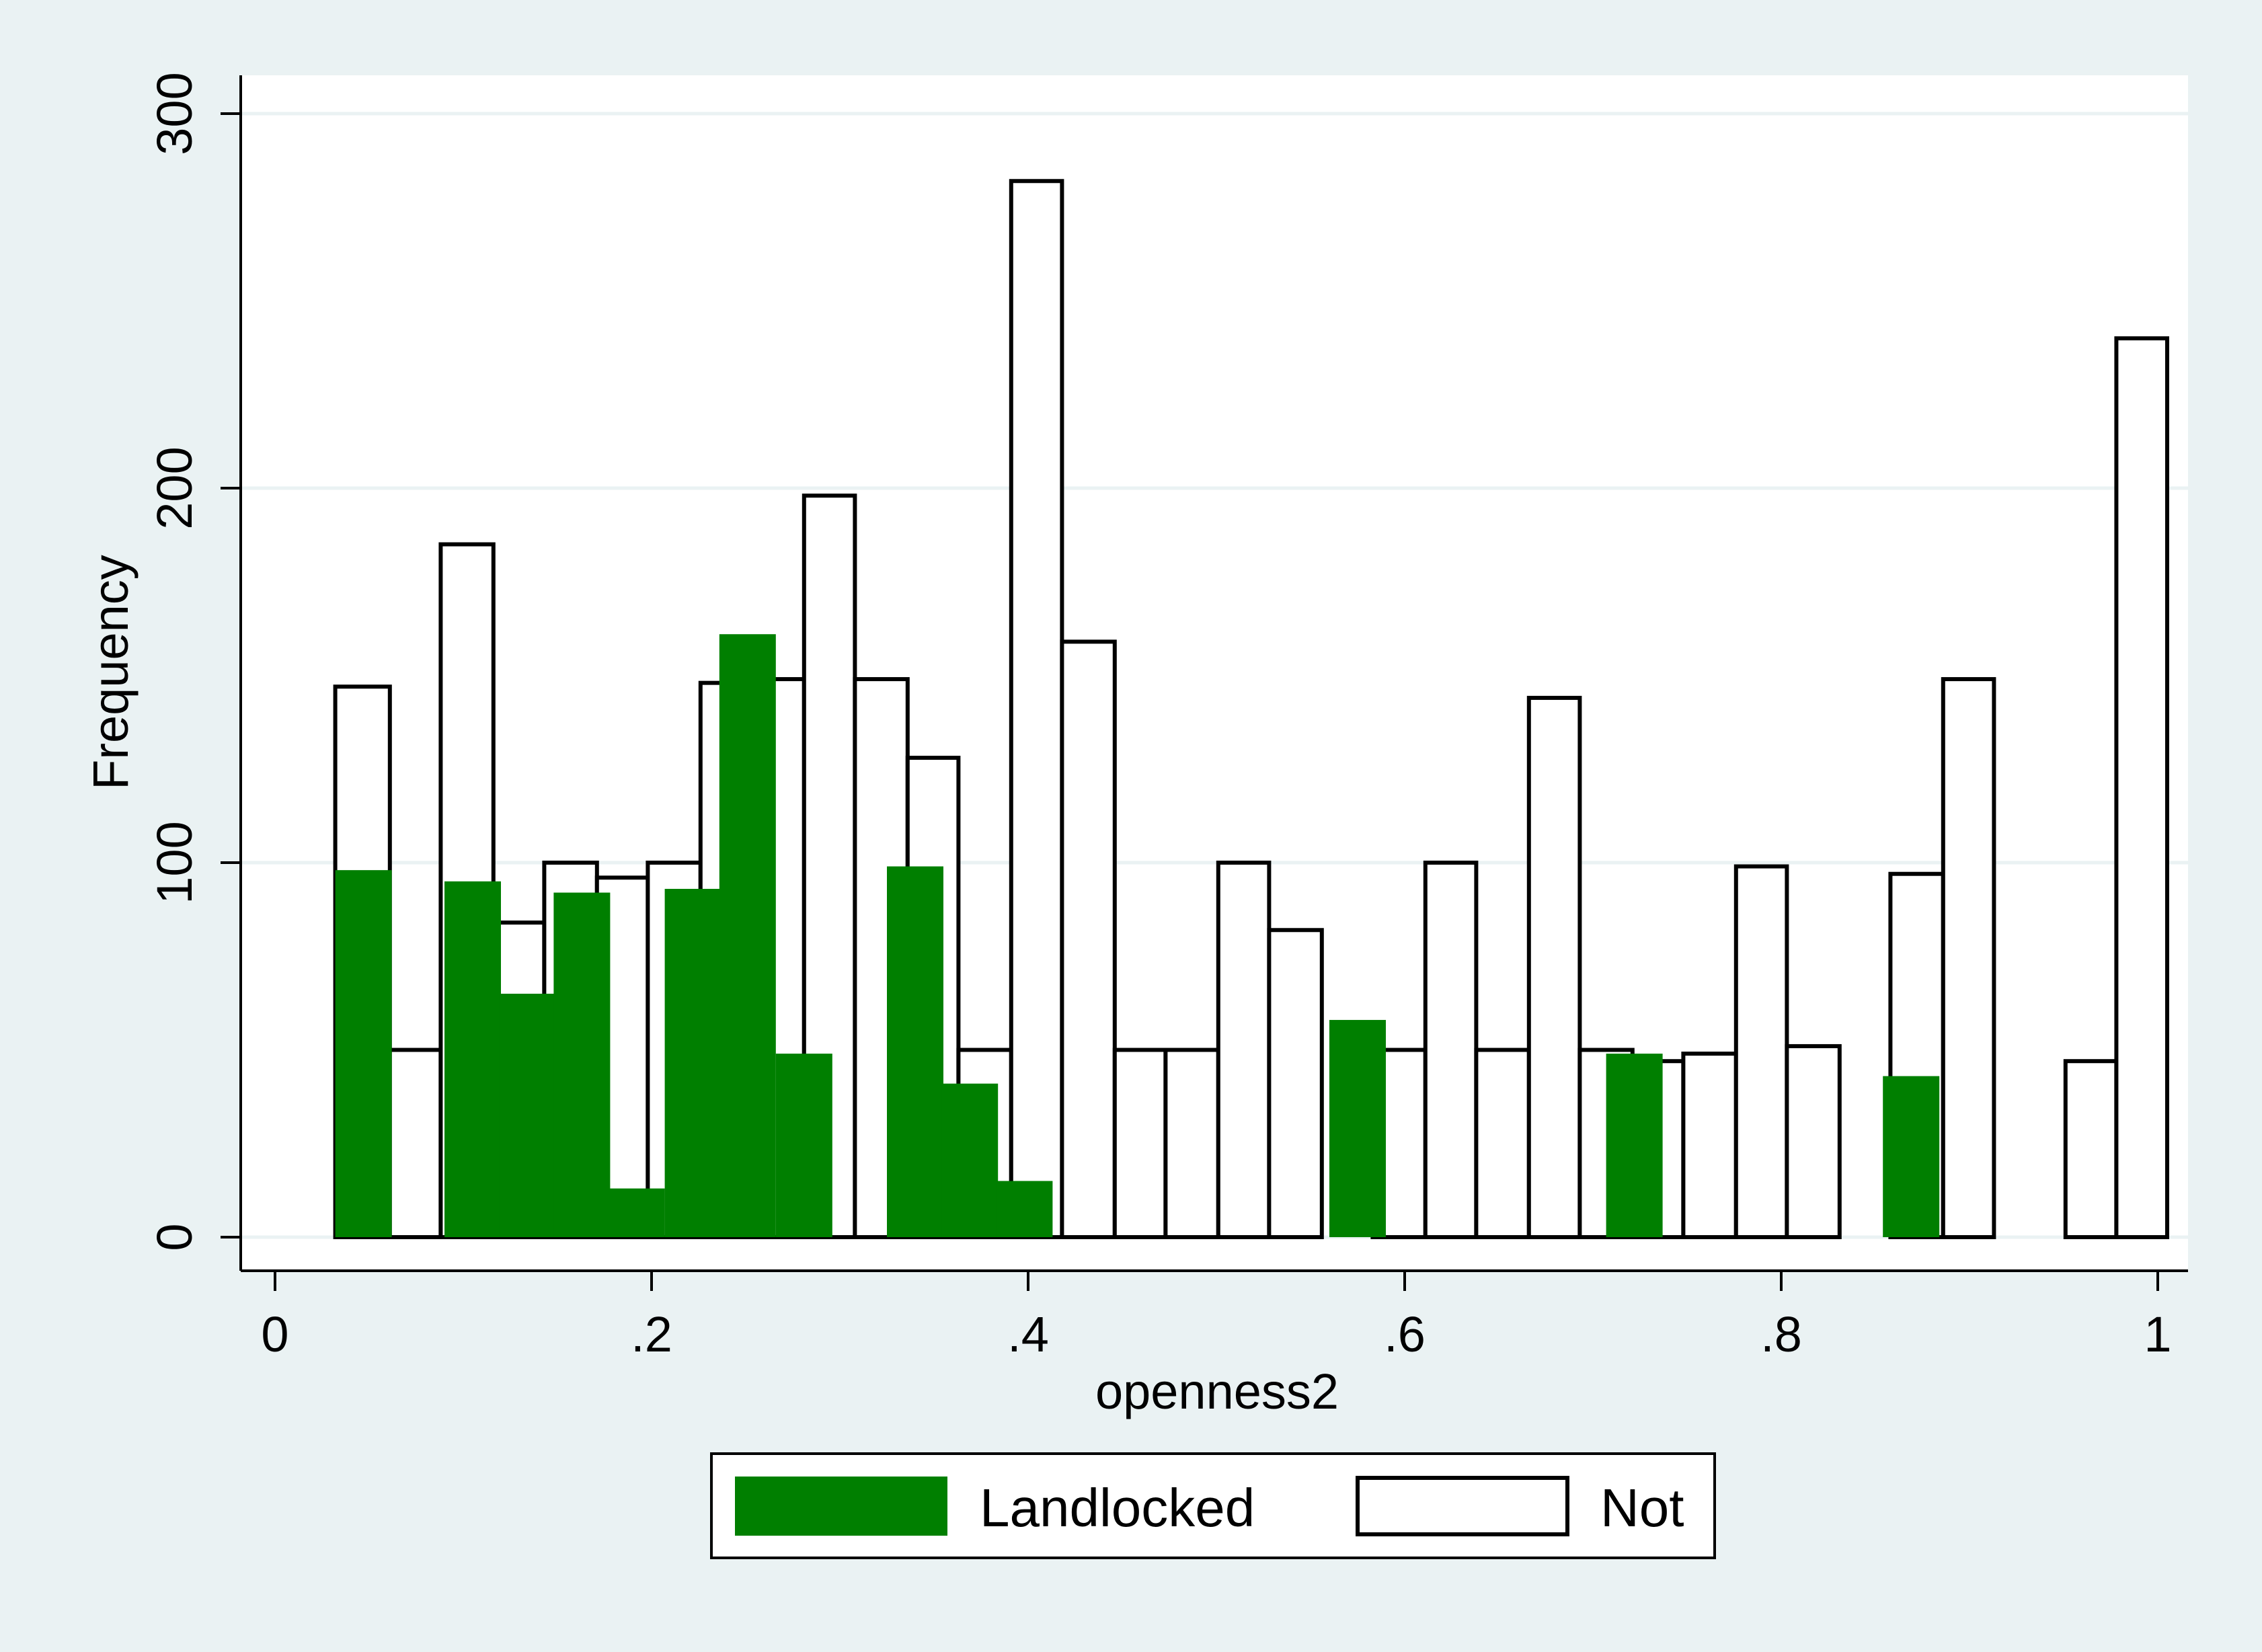 The width and height of the screenshot is (2262, 1652). Describe the element at coordinates (1781, 1334) in the screenshot. I see `x-tick-label: .8` at that location.